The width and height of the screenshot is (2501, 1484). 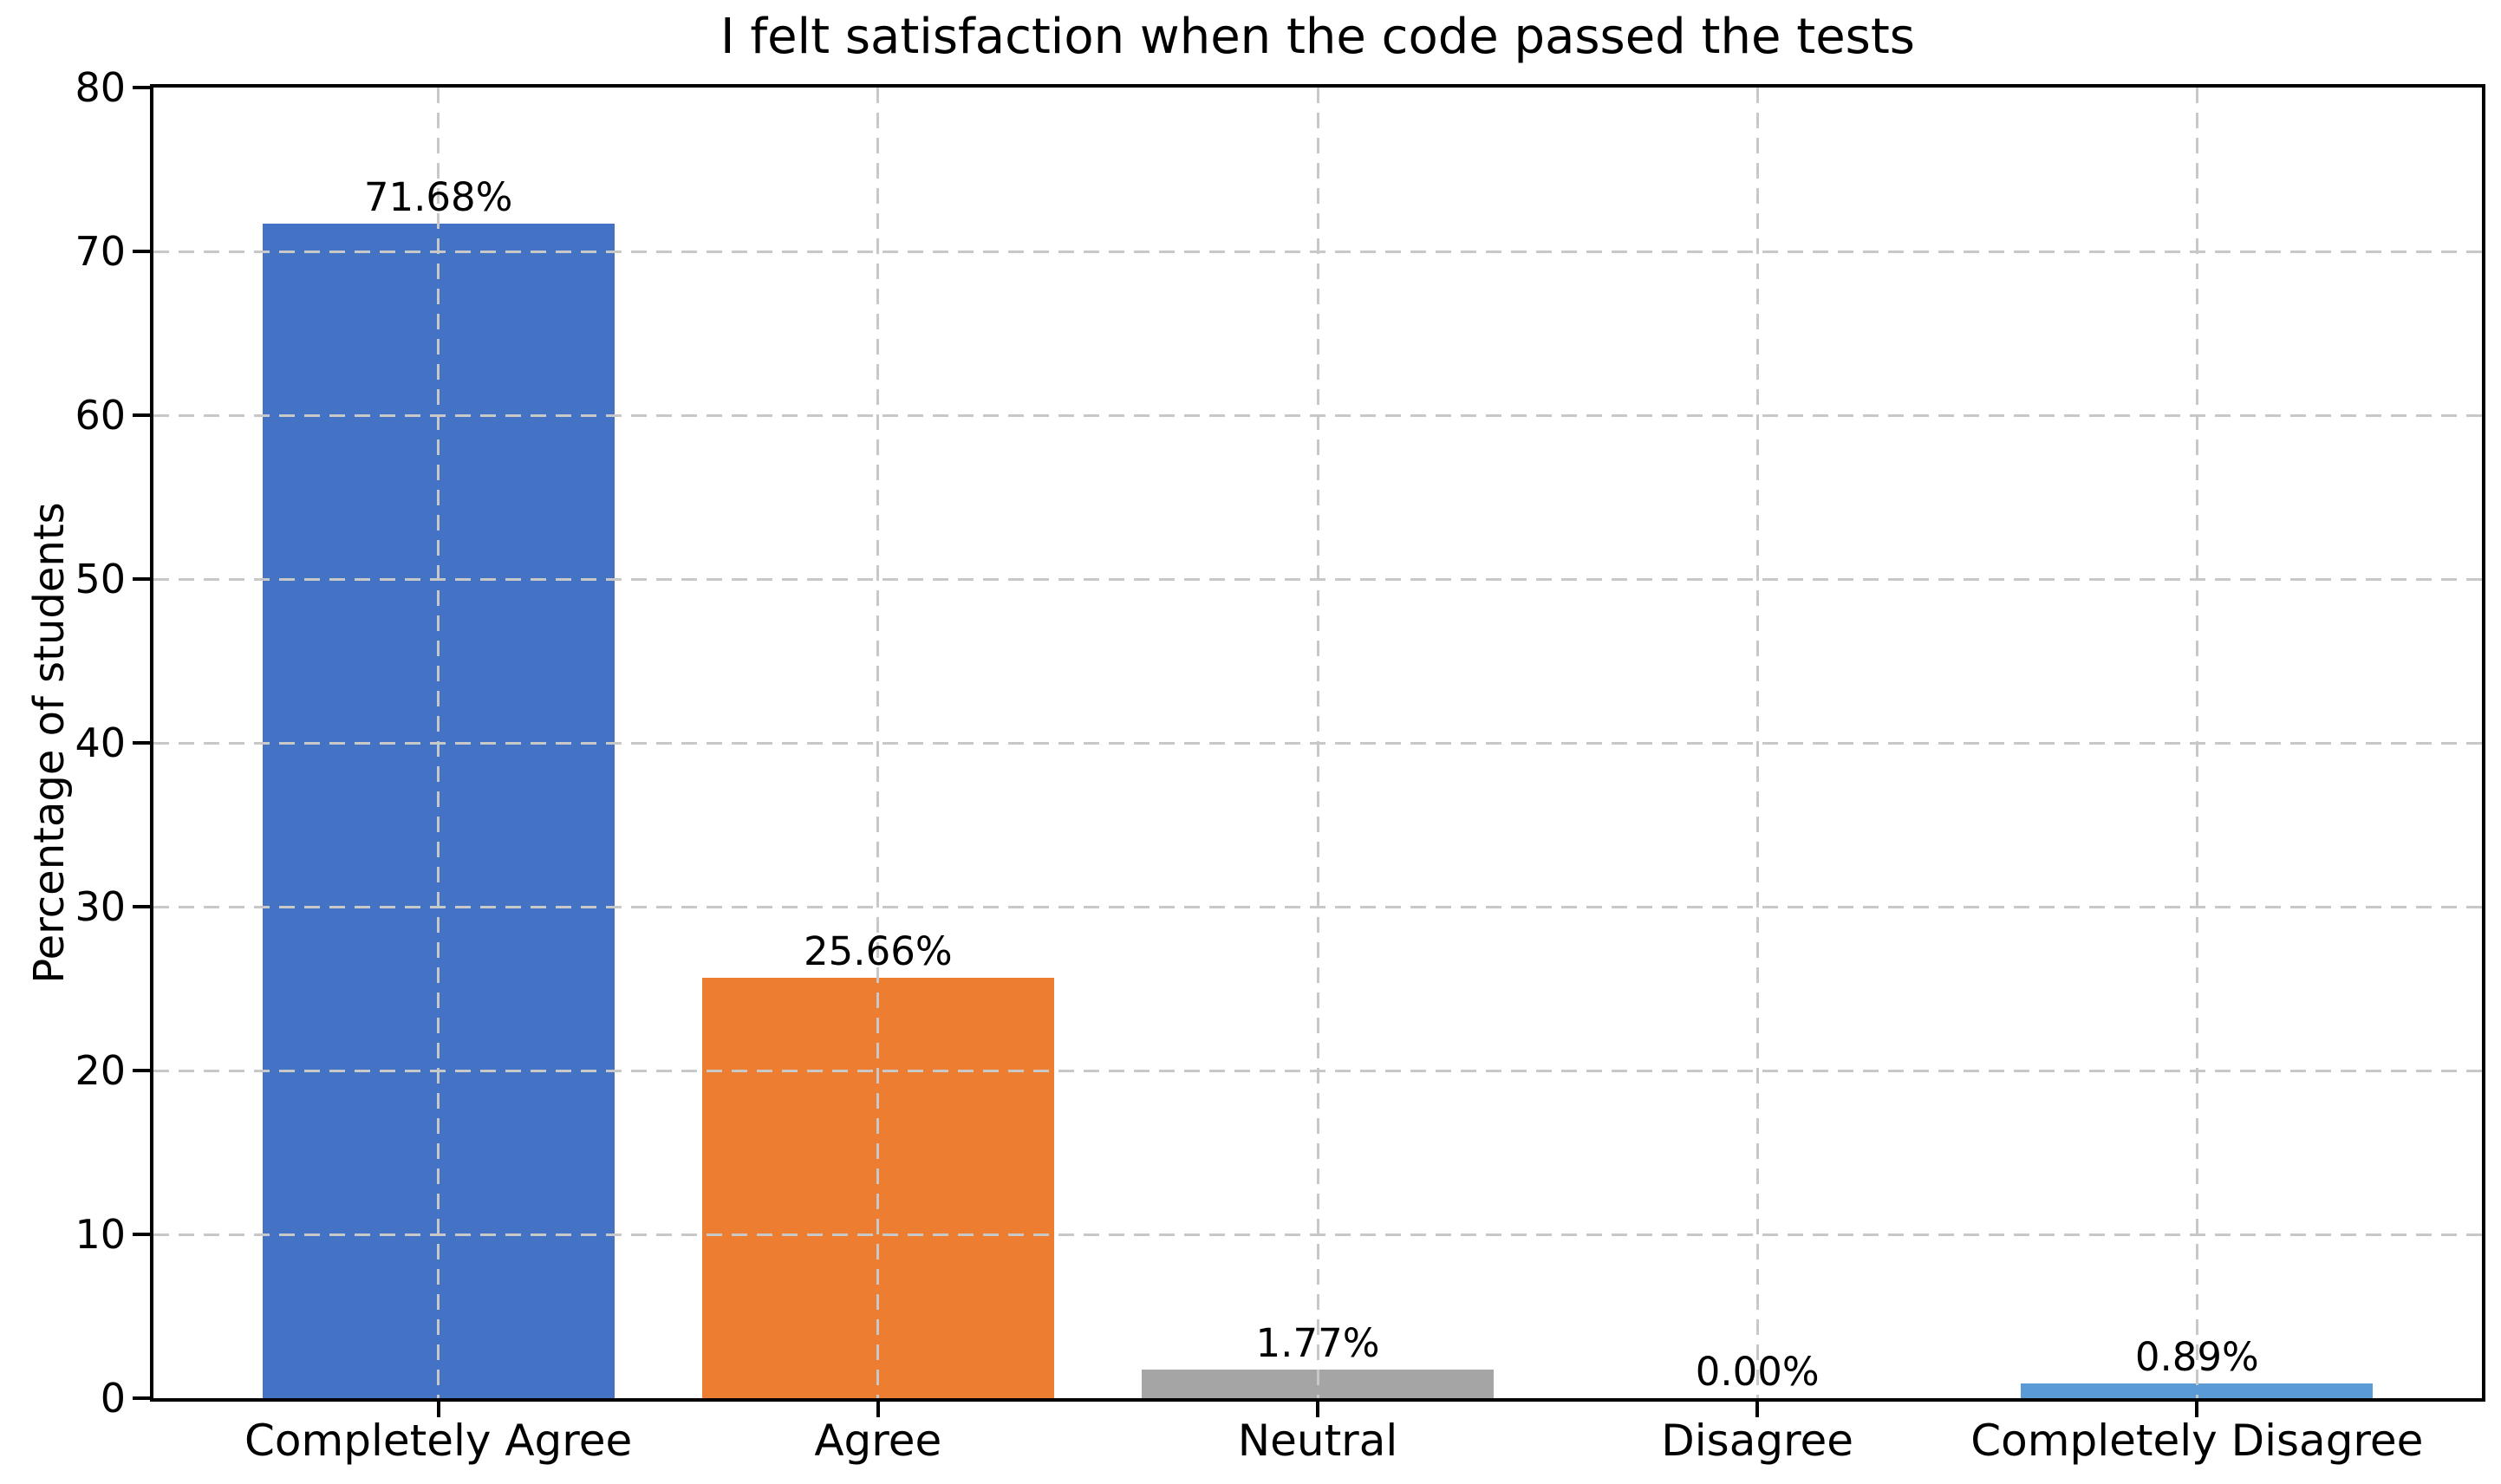 What do you see at coordinates (1317, 1409) in the screenshot?
I see `x-tick-mark-neutral` at bounding box center [1317, 1409].